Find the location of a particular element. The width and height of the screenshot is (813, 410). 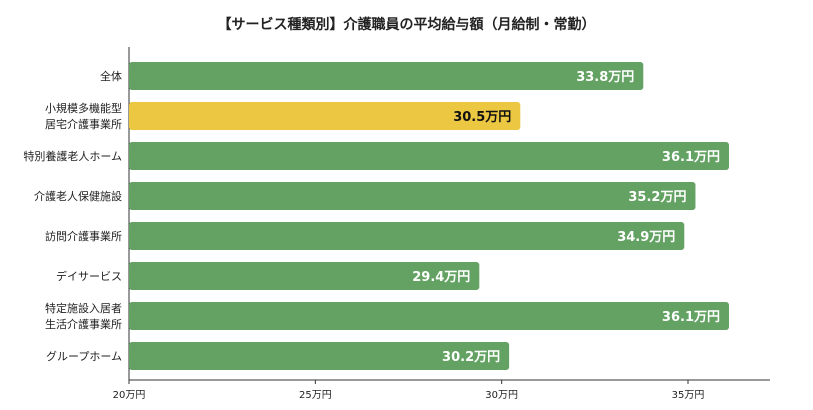

bar-value-label: 34.9万円 is located at coordinates (646, 237).